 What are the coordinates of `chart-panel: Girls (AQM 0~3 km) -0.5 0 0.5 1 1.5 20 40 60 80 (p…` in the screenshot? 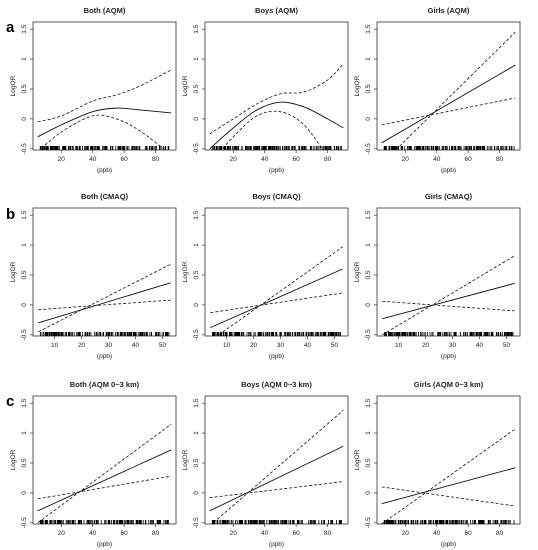 It's located at (437, 464).